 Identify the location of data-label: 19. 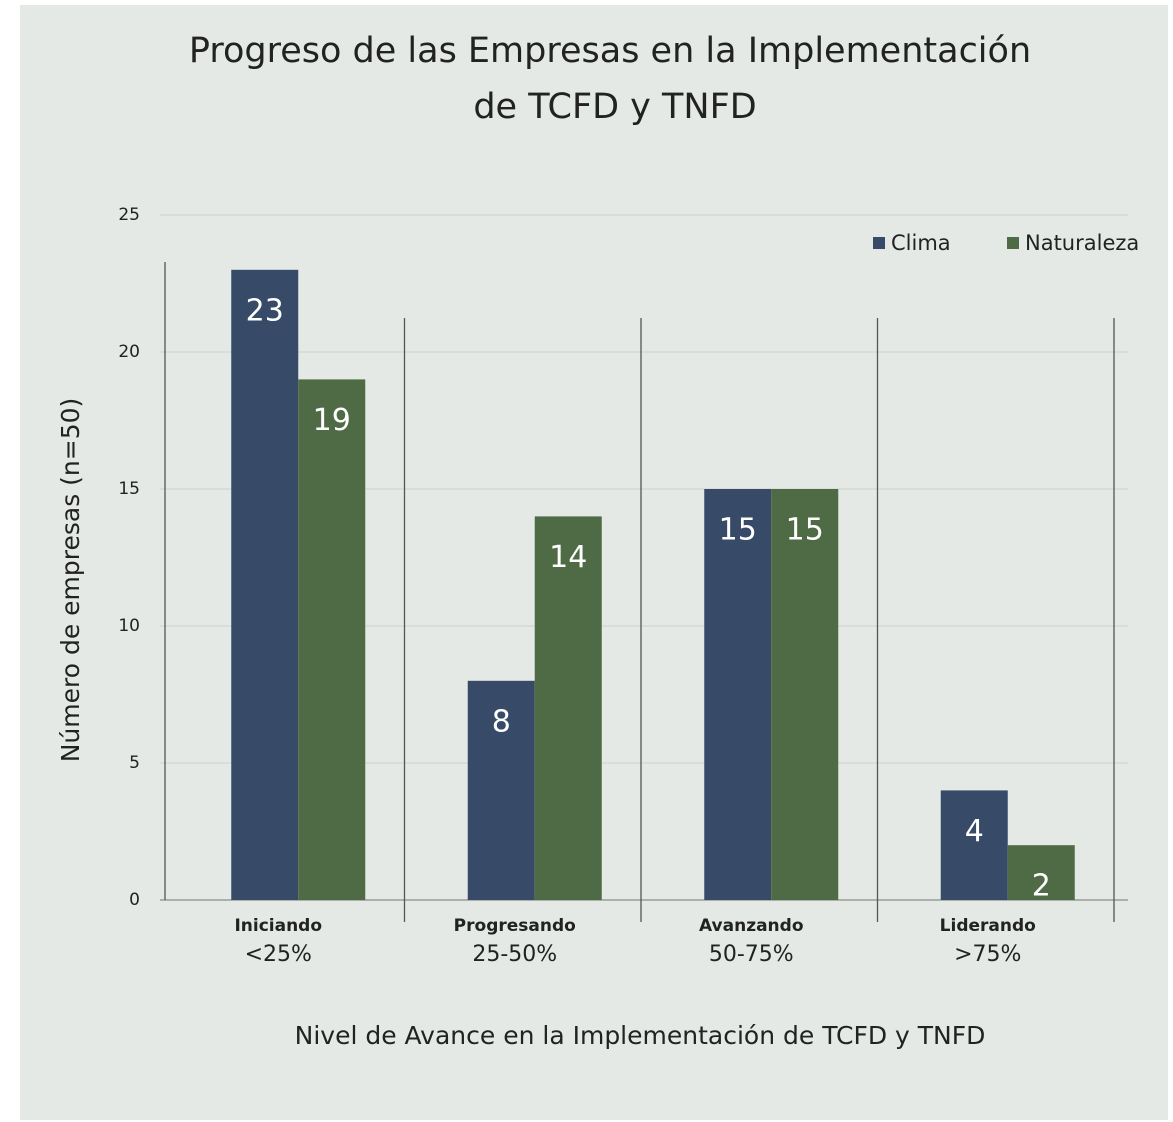
(332, 420).